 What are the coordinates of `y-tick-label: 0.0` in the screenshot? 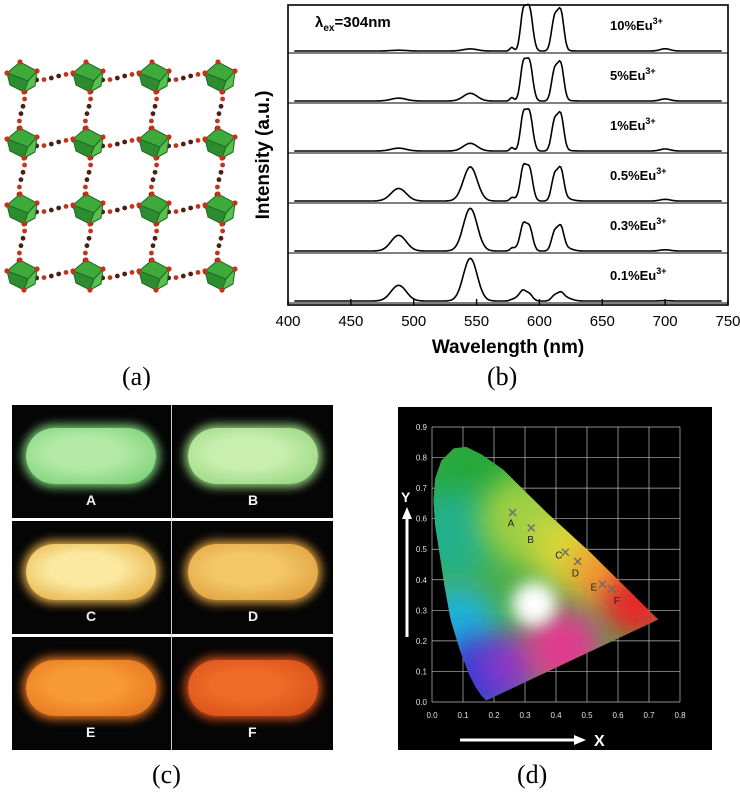 It's located at (422, 702).